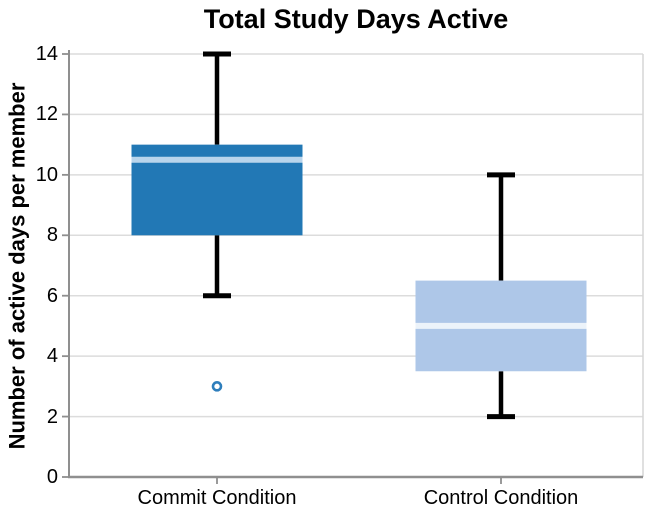 This screenshot has height=519, width=650. I want to click on y-tick-label: 6, so click(52, 295).